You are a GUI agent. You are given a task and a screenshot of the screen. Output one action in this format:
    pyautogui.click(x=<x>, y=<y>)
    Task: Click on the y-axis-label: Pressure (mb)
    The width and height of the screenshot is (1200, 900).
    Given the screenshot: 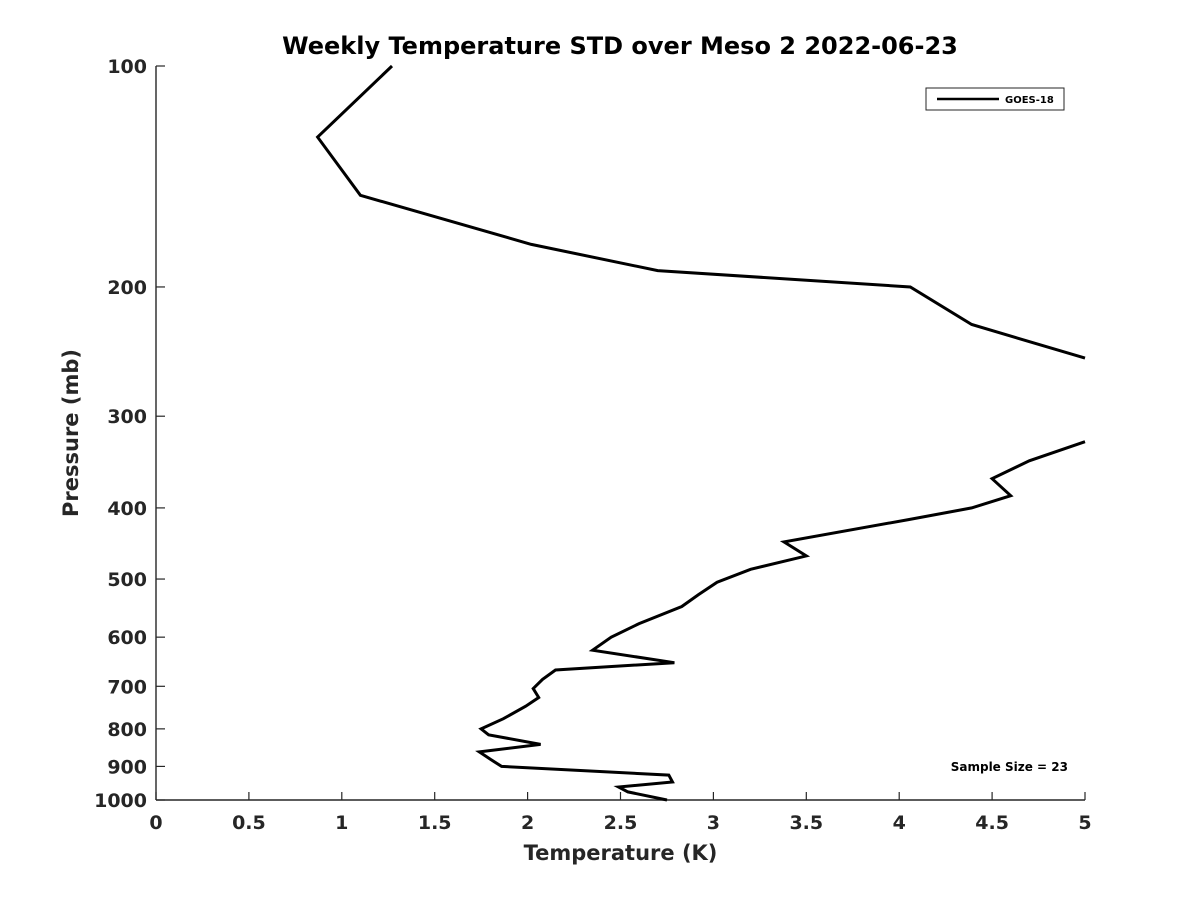 What is the action you would take?
    pyautogui.click(x=71, y=433)
    